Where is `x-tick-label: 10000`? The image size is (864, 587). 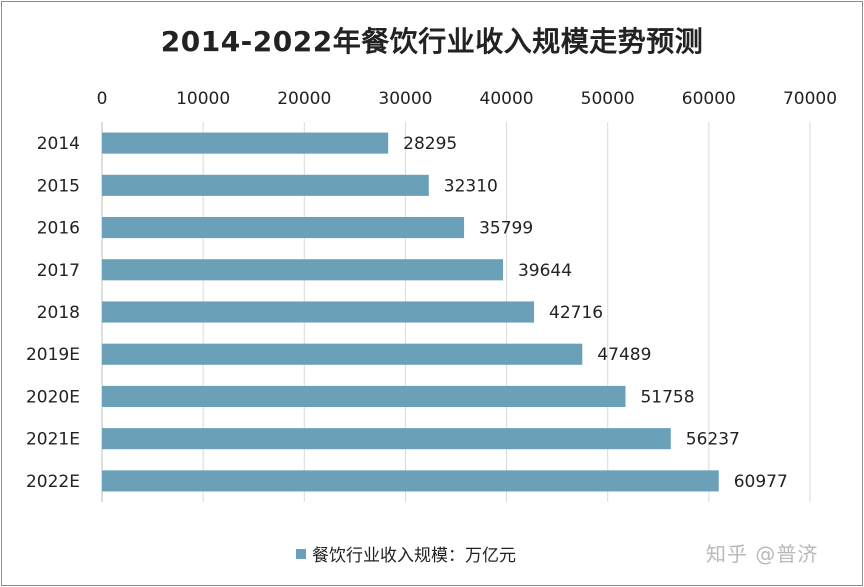
x-tick-label: 10000 is located at coordinates (203, 99).